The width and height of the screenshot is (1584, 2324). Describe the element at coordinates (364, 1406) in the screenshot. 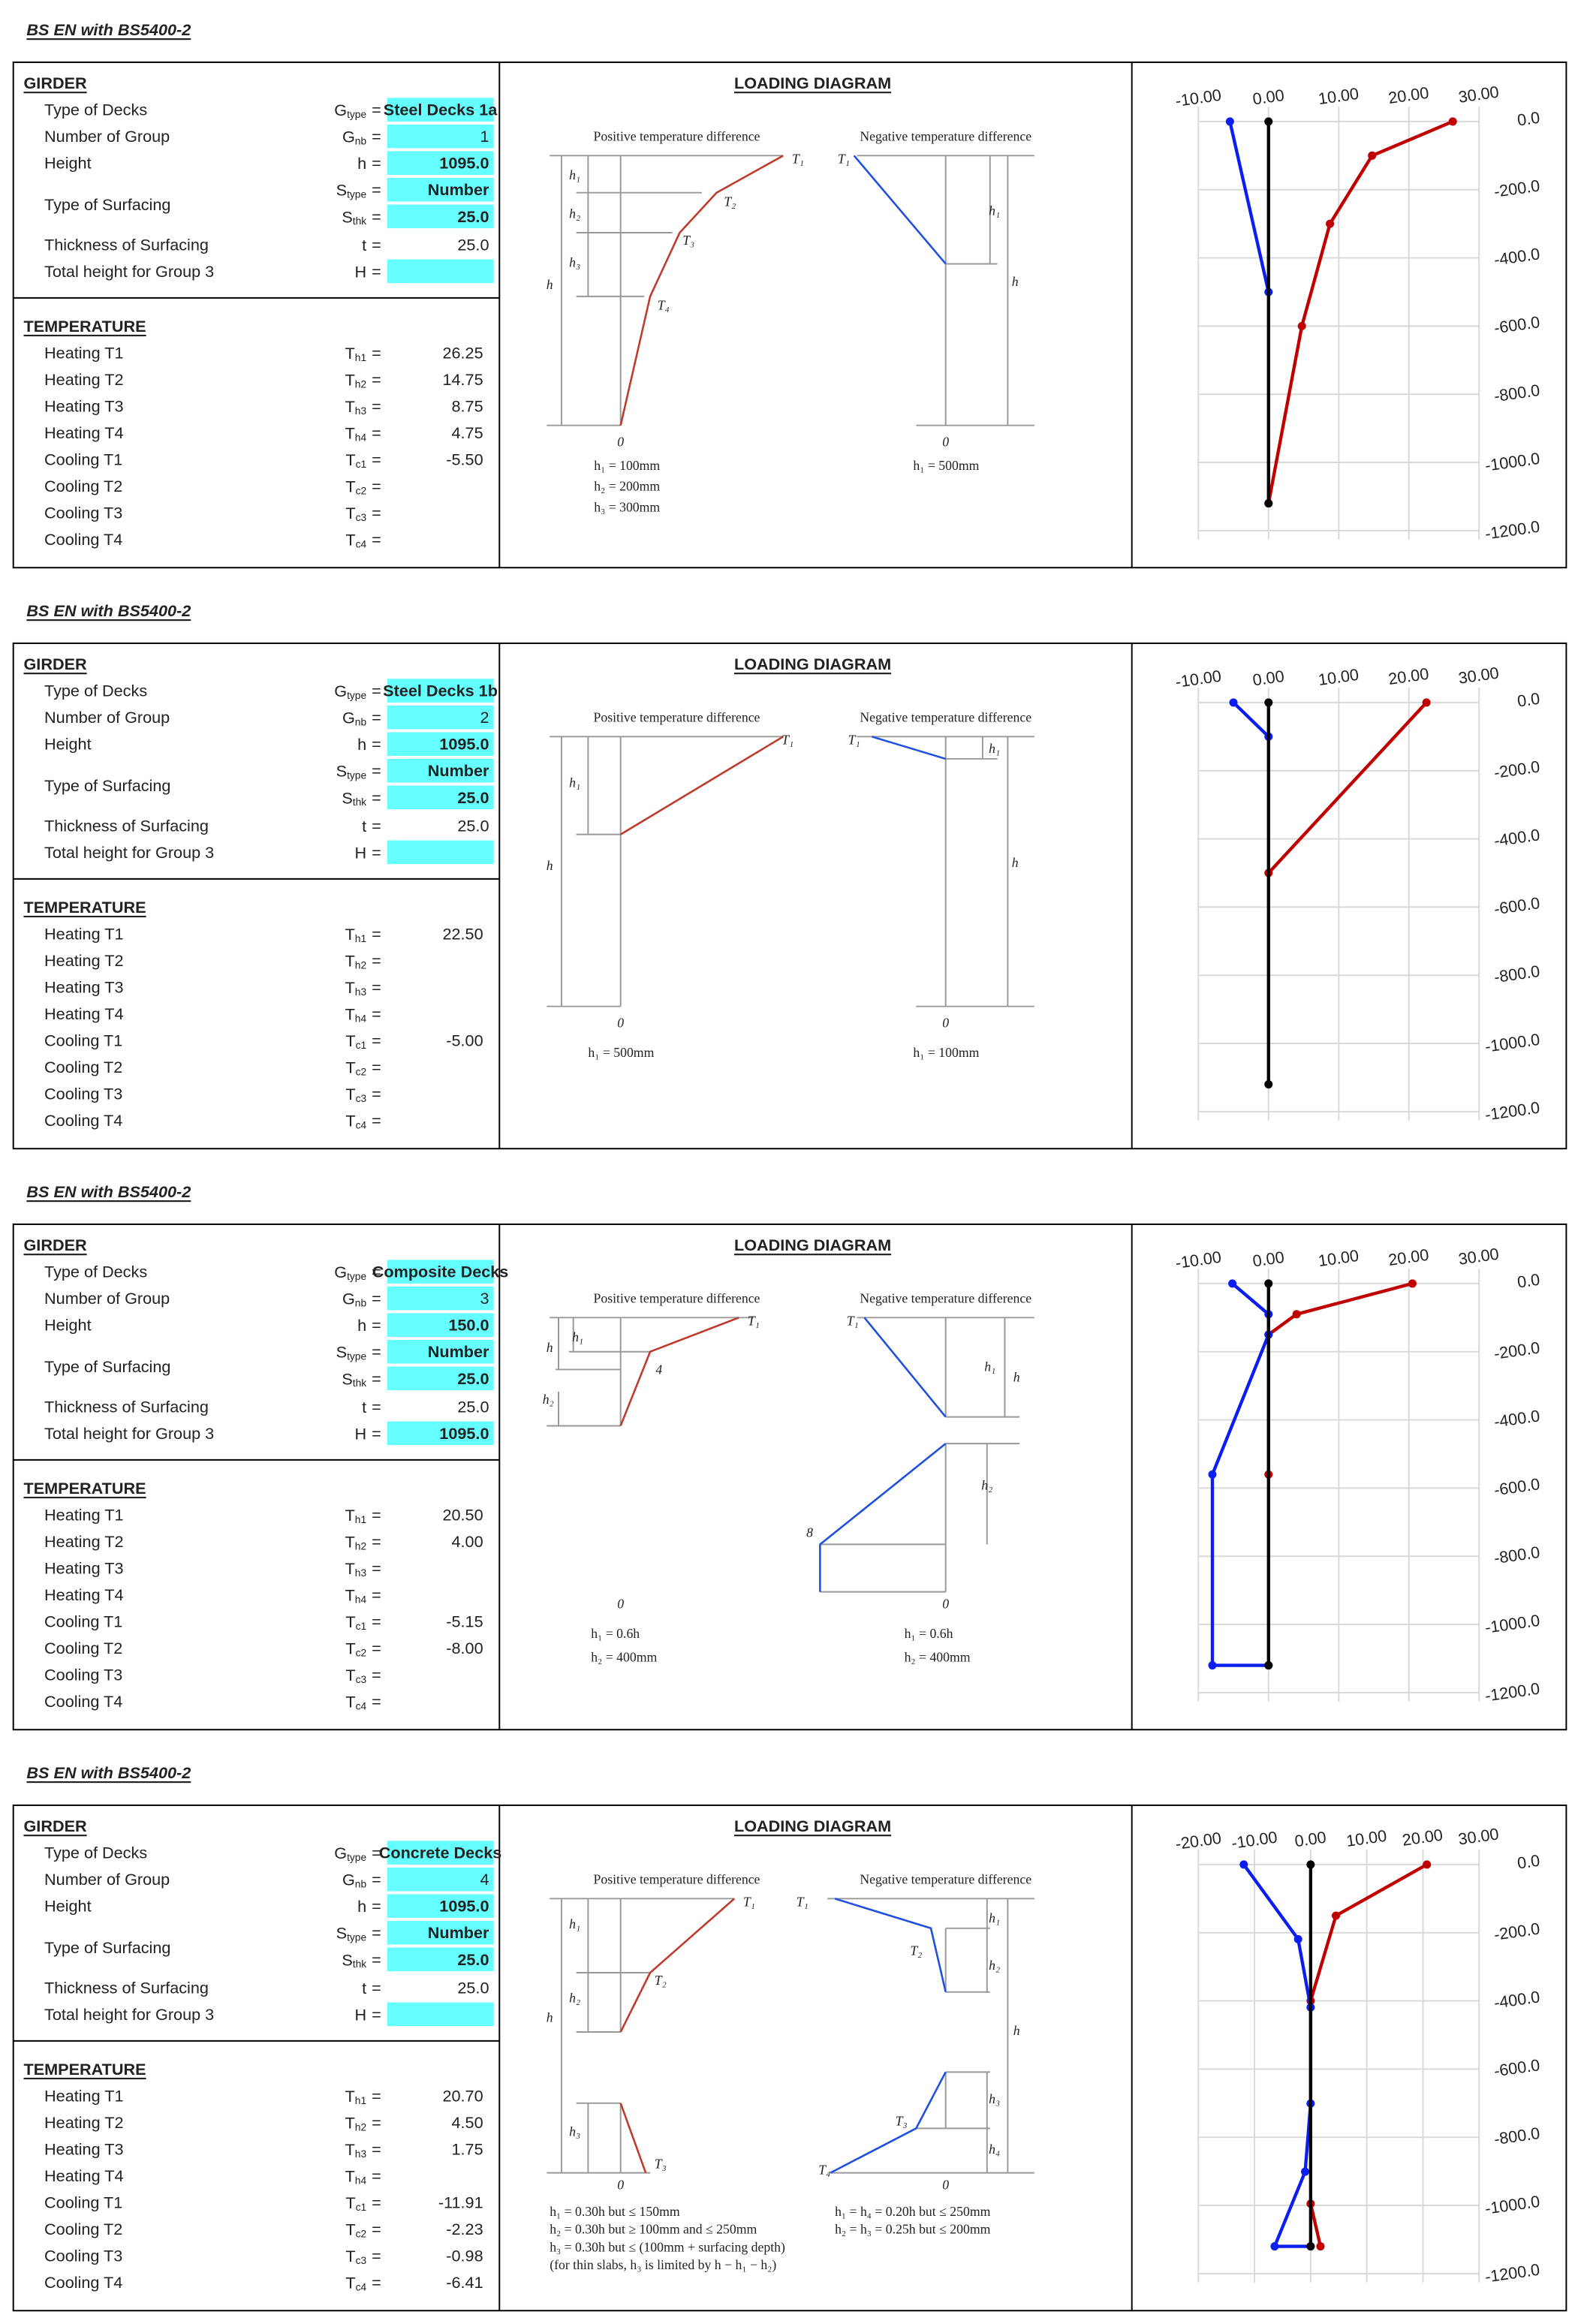

I see `symbol-main: t` at that location.